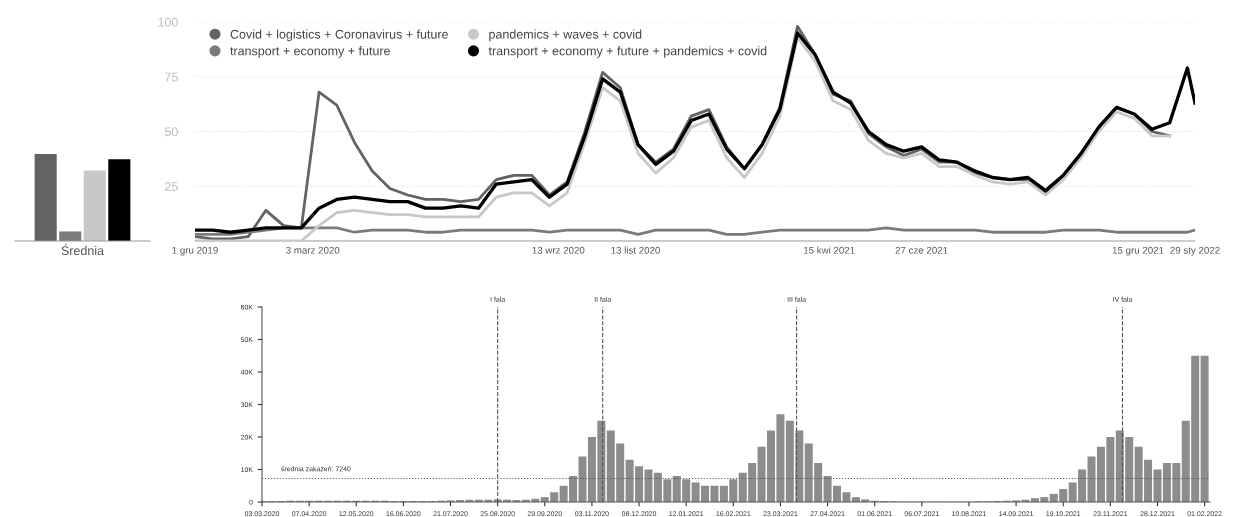 The image size is (1244, 517). Describe the element at coordinates (171, 132) in the screenshot. I see `y-tick-label: 50` at that location.